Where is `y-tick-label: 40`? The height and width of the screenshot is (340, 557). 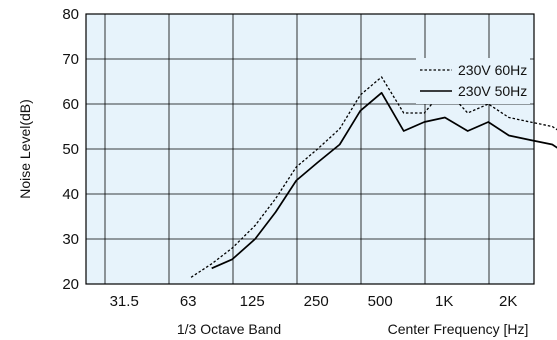
y-tick-label: 40 is located at coordinates (70, 194).